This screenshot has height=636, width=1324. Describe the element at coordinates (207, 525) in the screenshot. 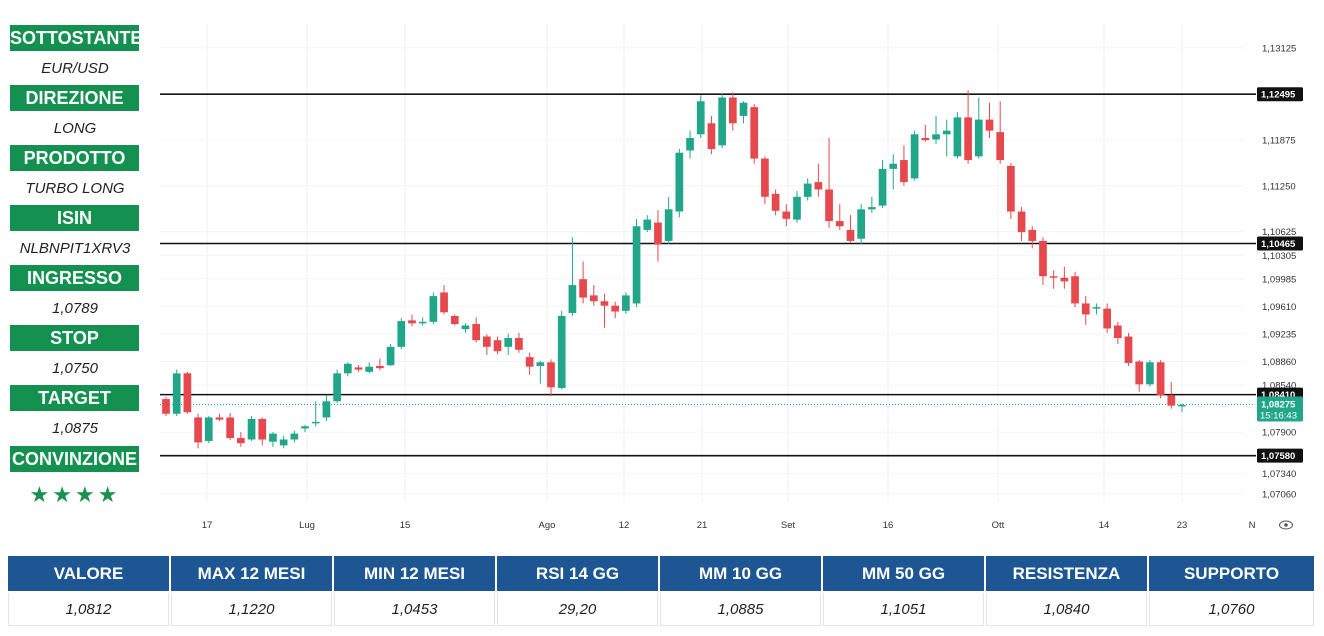

I see `x-tick-label: 17` at that location.